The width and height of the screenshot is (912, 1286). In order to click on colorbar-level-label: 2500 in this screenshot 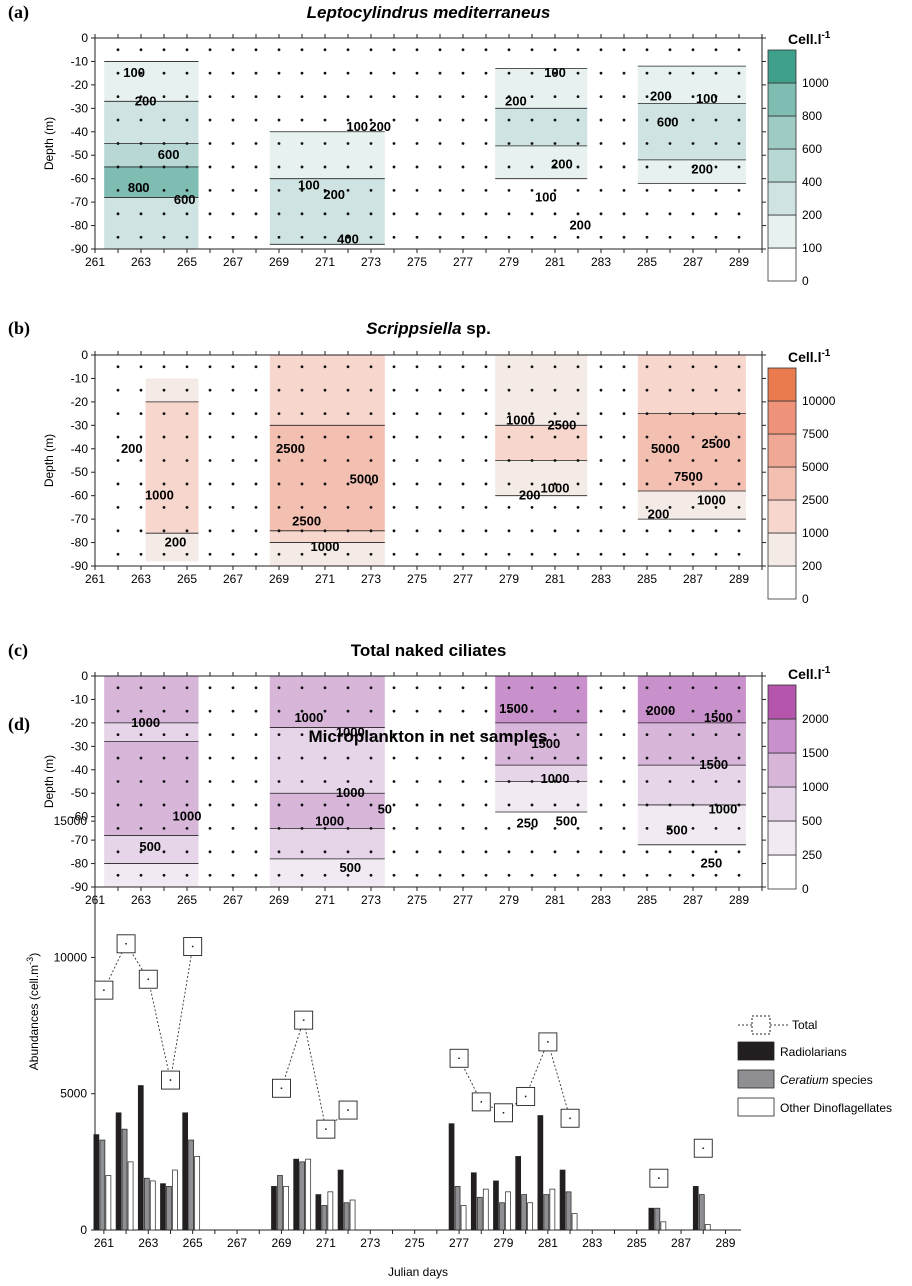, I will do `click(815, 500)`.